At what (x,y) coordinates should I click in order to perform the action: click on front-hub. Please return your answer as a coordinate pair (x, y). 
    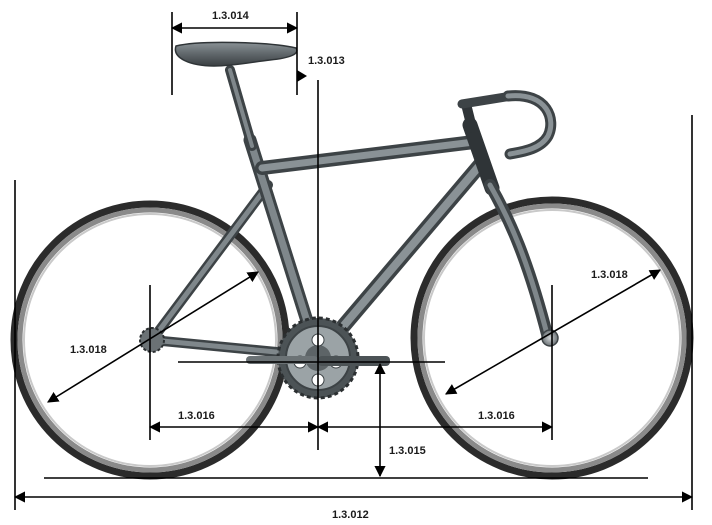
    Looking at the image, I should click on (550, 338).